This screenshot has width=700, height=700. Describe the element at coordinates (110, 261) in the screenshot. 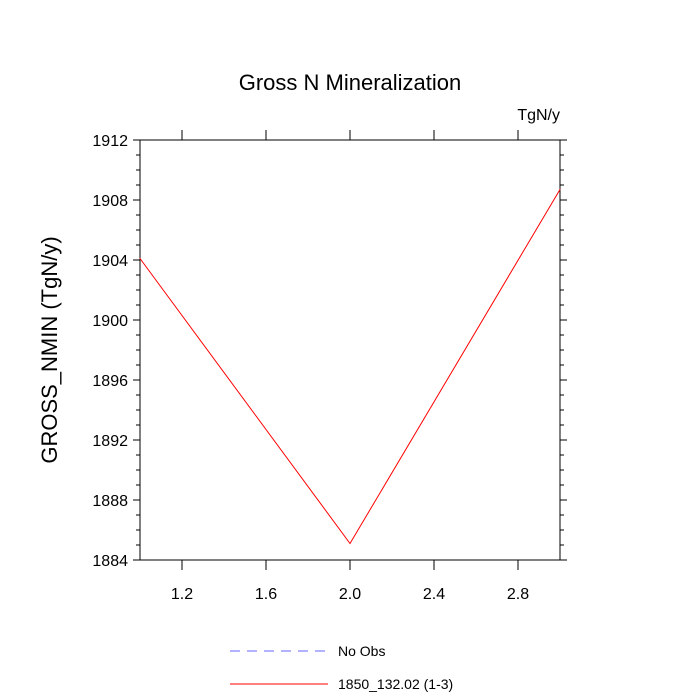

I see `y-tick-label: 1904` at that location.